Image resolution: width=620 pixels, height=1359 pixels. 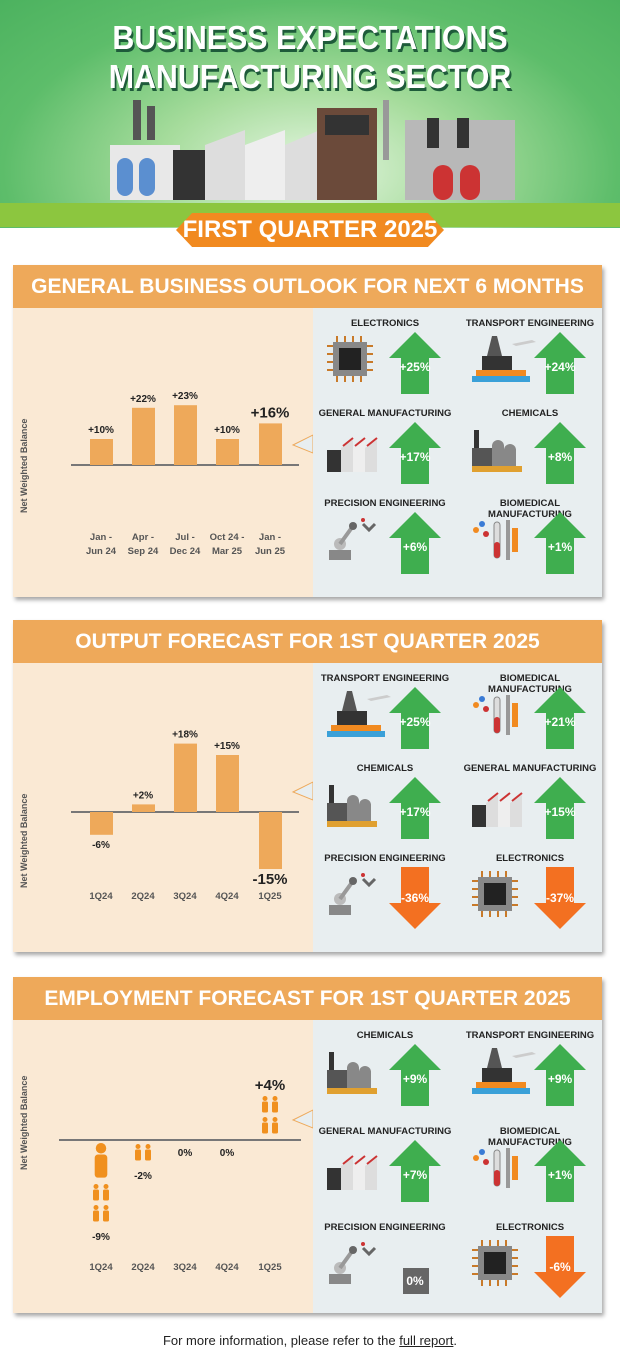 I want to click on x-tick-label: Sep 24, so click(x=143, y=551).